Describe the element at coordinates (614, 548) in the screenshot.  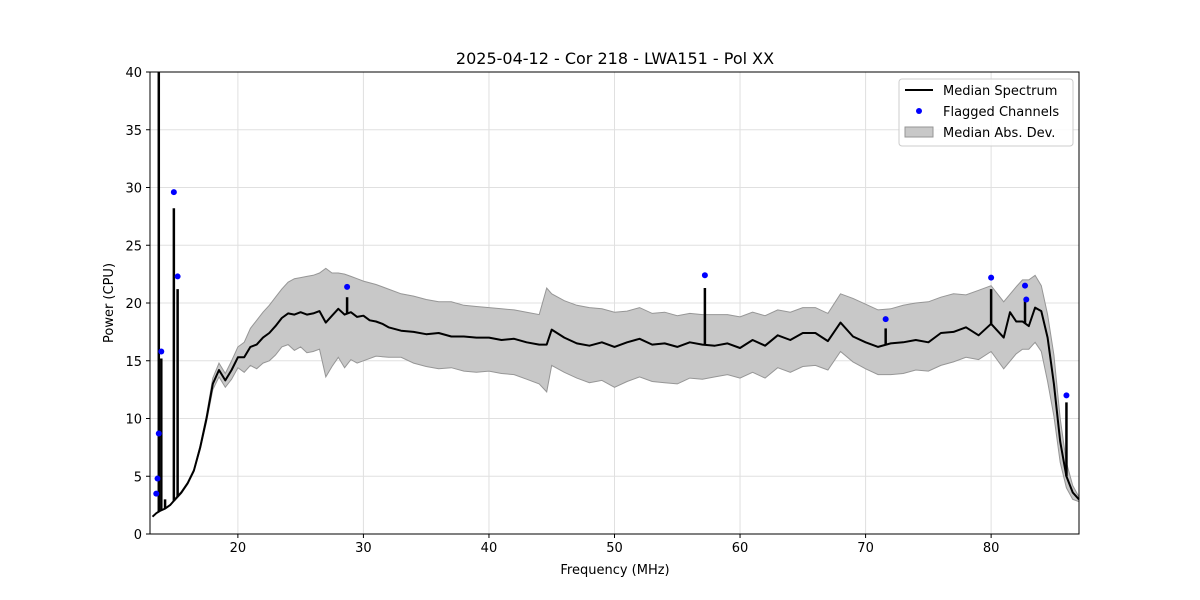
I see `x-tick-label: 50` at that location.